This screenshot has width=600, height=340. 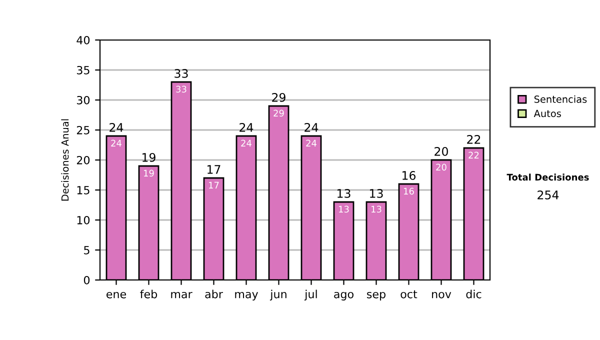 I want to click on y-tick-label: 0, so click(x=87, y=280).